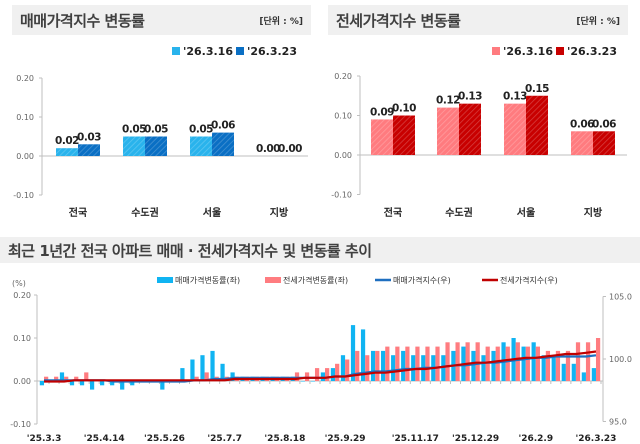 The image size is (640, 444). I want to click on sale-legend-label: '26.3.16, so click(208, 51).